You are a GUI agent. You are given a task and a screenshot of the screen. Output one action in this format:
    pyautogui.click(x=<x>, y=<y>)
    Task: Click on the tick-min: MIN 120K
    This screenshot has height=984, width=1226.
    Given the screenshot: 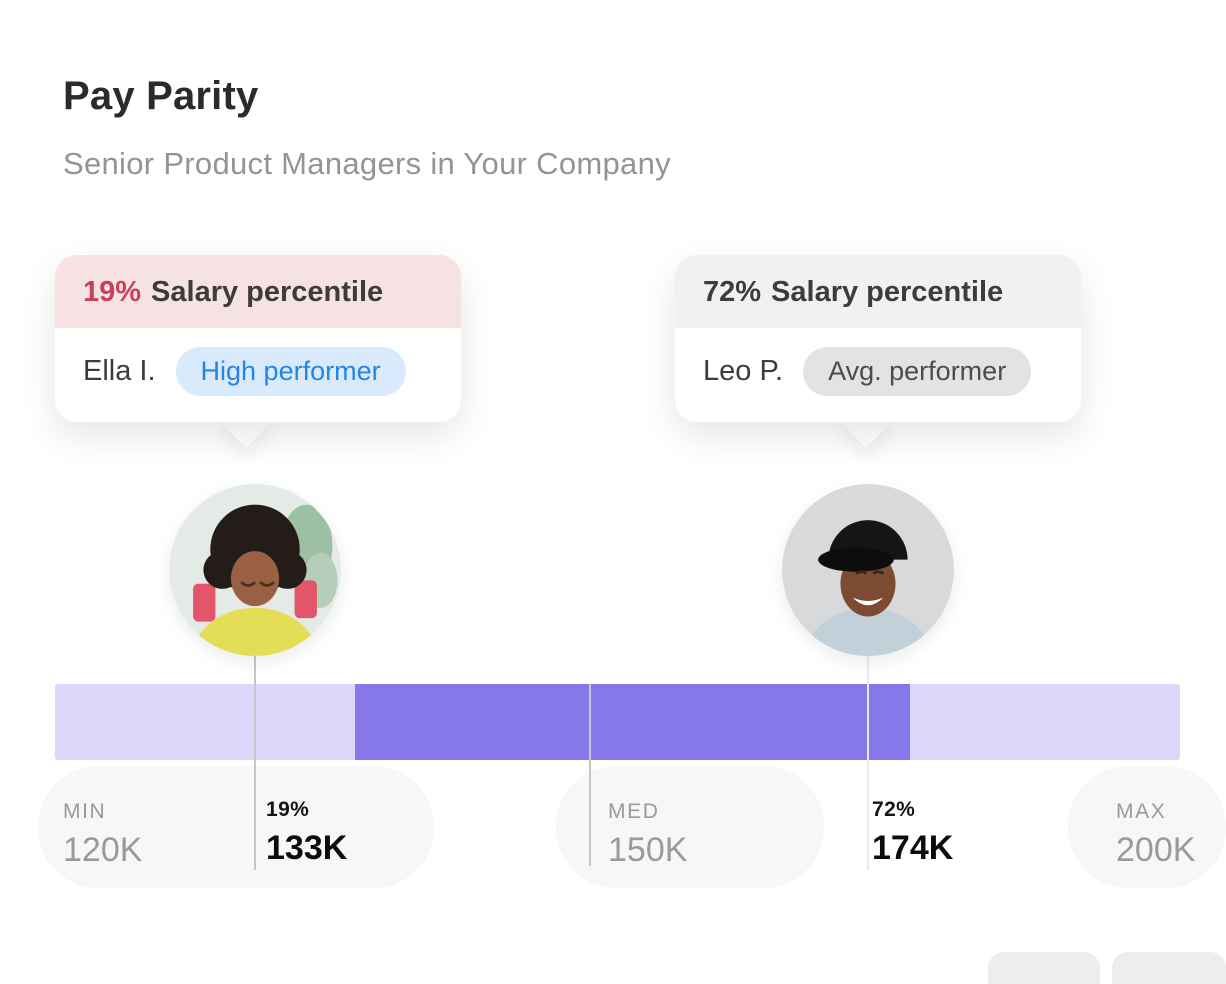 What is the action you would take?
    pyautogui.click(x=102, y=835)
    